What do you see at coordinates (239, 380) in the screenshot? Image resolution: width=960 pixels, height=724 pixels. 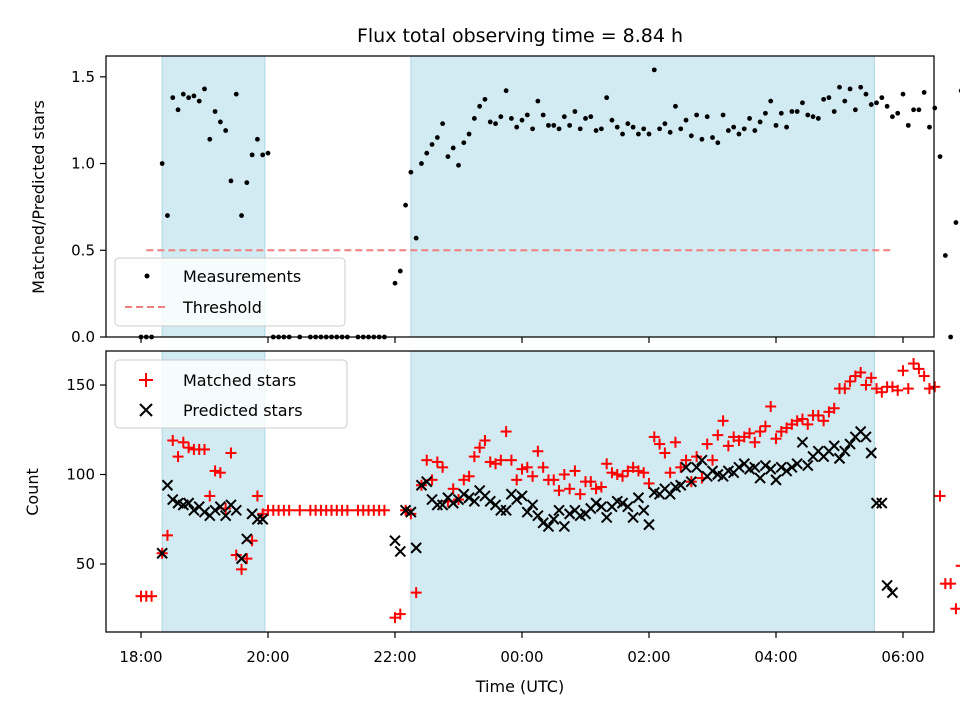 I see `legend-matched-label: Matched stars` at bounding box center [239, 380].